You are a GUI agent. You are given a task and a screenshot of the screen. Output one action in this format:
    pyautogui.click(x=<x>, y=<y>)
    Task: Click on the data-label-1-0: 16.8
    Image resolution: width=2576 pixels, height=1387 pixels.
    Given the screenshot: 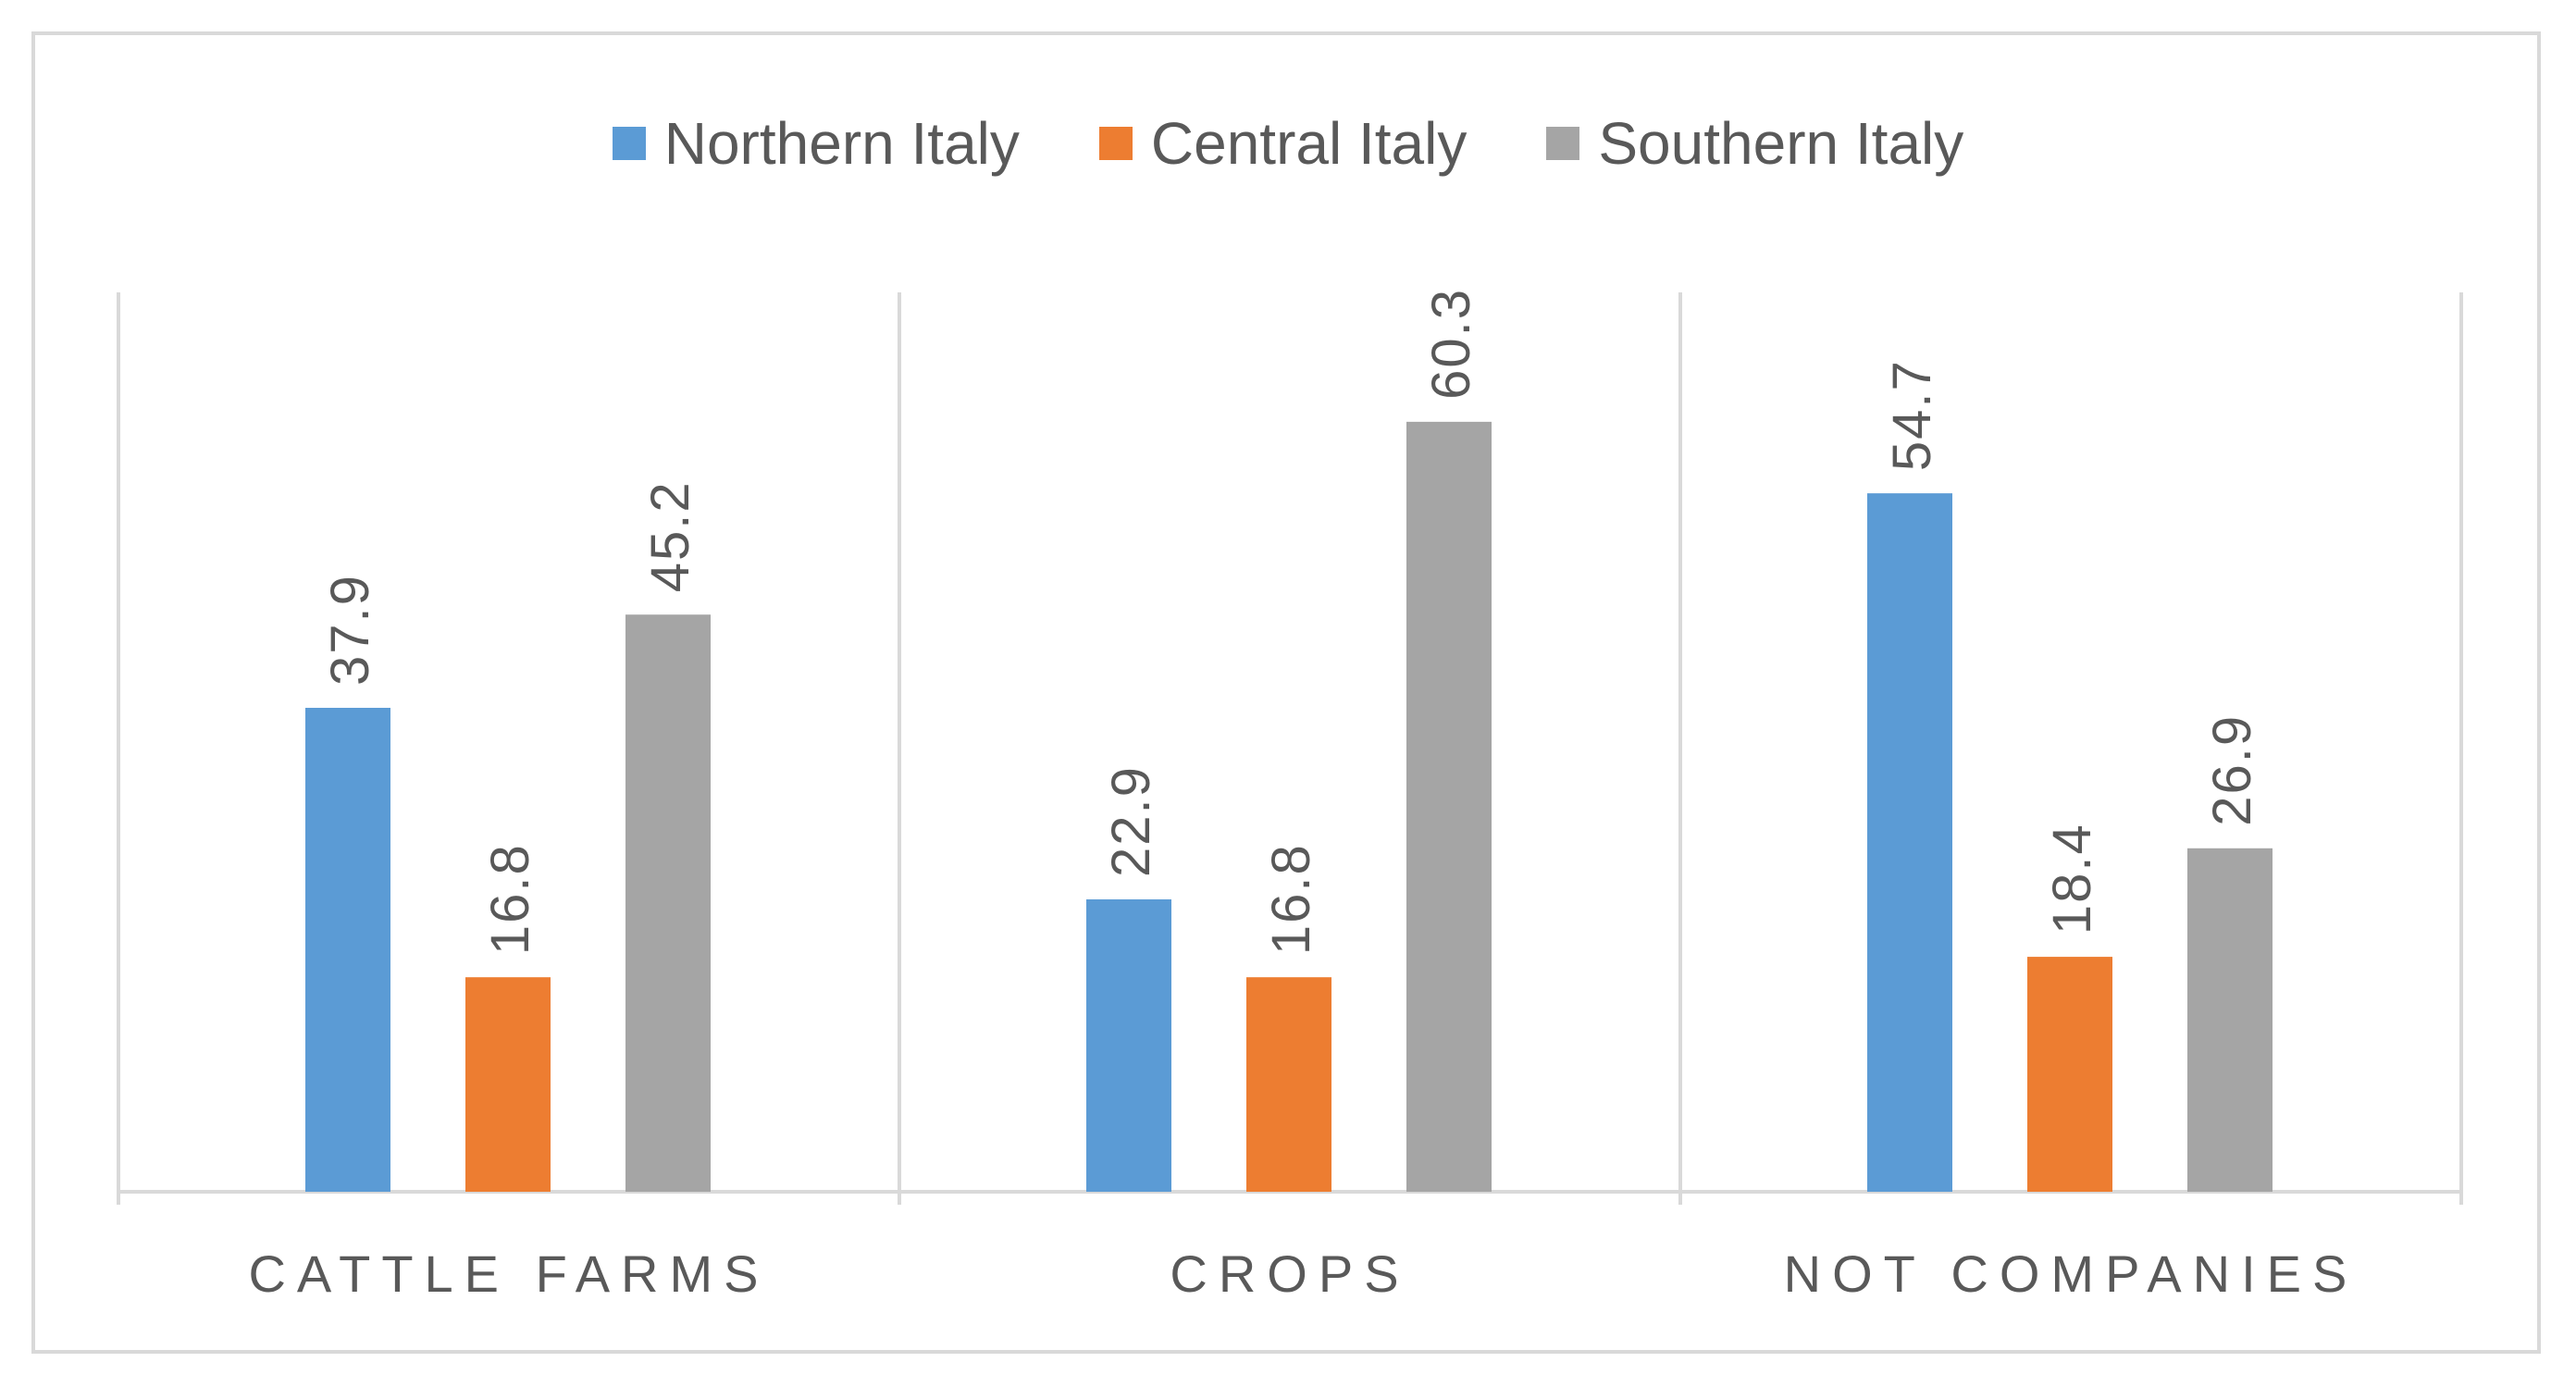 What is the action you would take?
    pyautogui.click(x=510, y=899)
    